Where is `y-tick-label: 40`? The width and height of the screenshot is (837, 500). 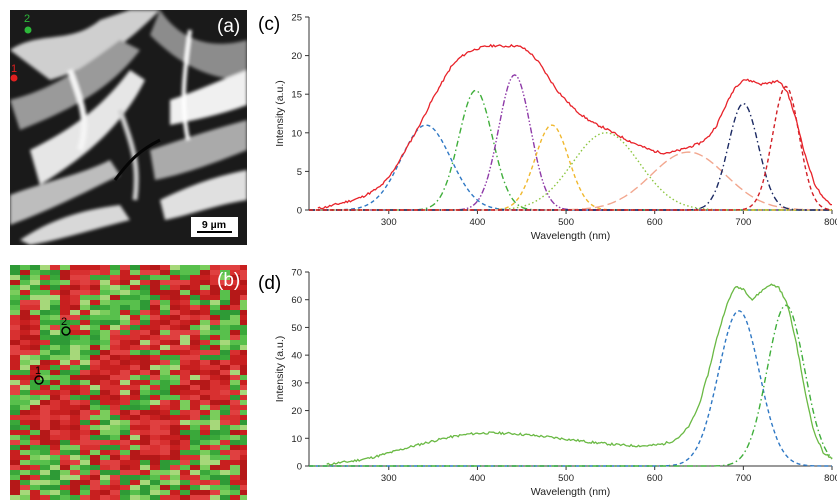 y-tick-label: 40 is located at coordinates (296, 356).